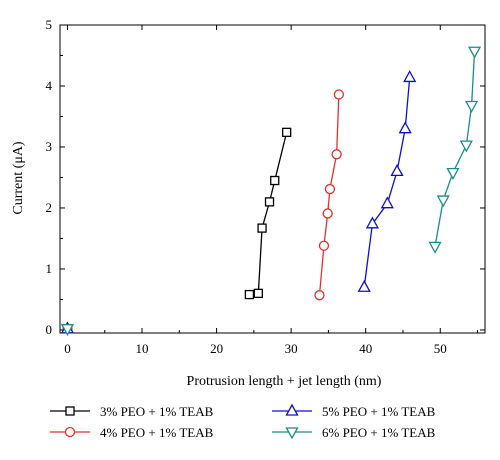 Image resolution: width=500 pixels, height=460 pixels. Describe the element at coordinates (365, 348) in the screenshot. I see `x-tick-label: 40` at that location.